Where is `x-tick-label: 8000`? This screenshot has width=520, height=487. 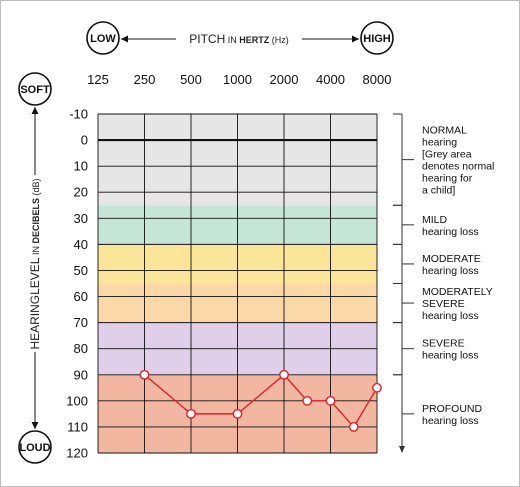 x-tick-label: 8000 is located at coordinates (377, 79).